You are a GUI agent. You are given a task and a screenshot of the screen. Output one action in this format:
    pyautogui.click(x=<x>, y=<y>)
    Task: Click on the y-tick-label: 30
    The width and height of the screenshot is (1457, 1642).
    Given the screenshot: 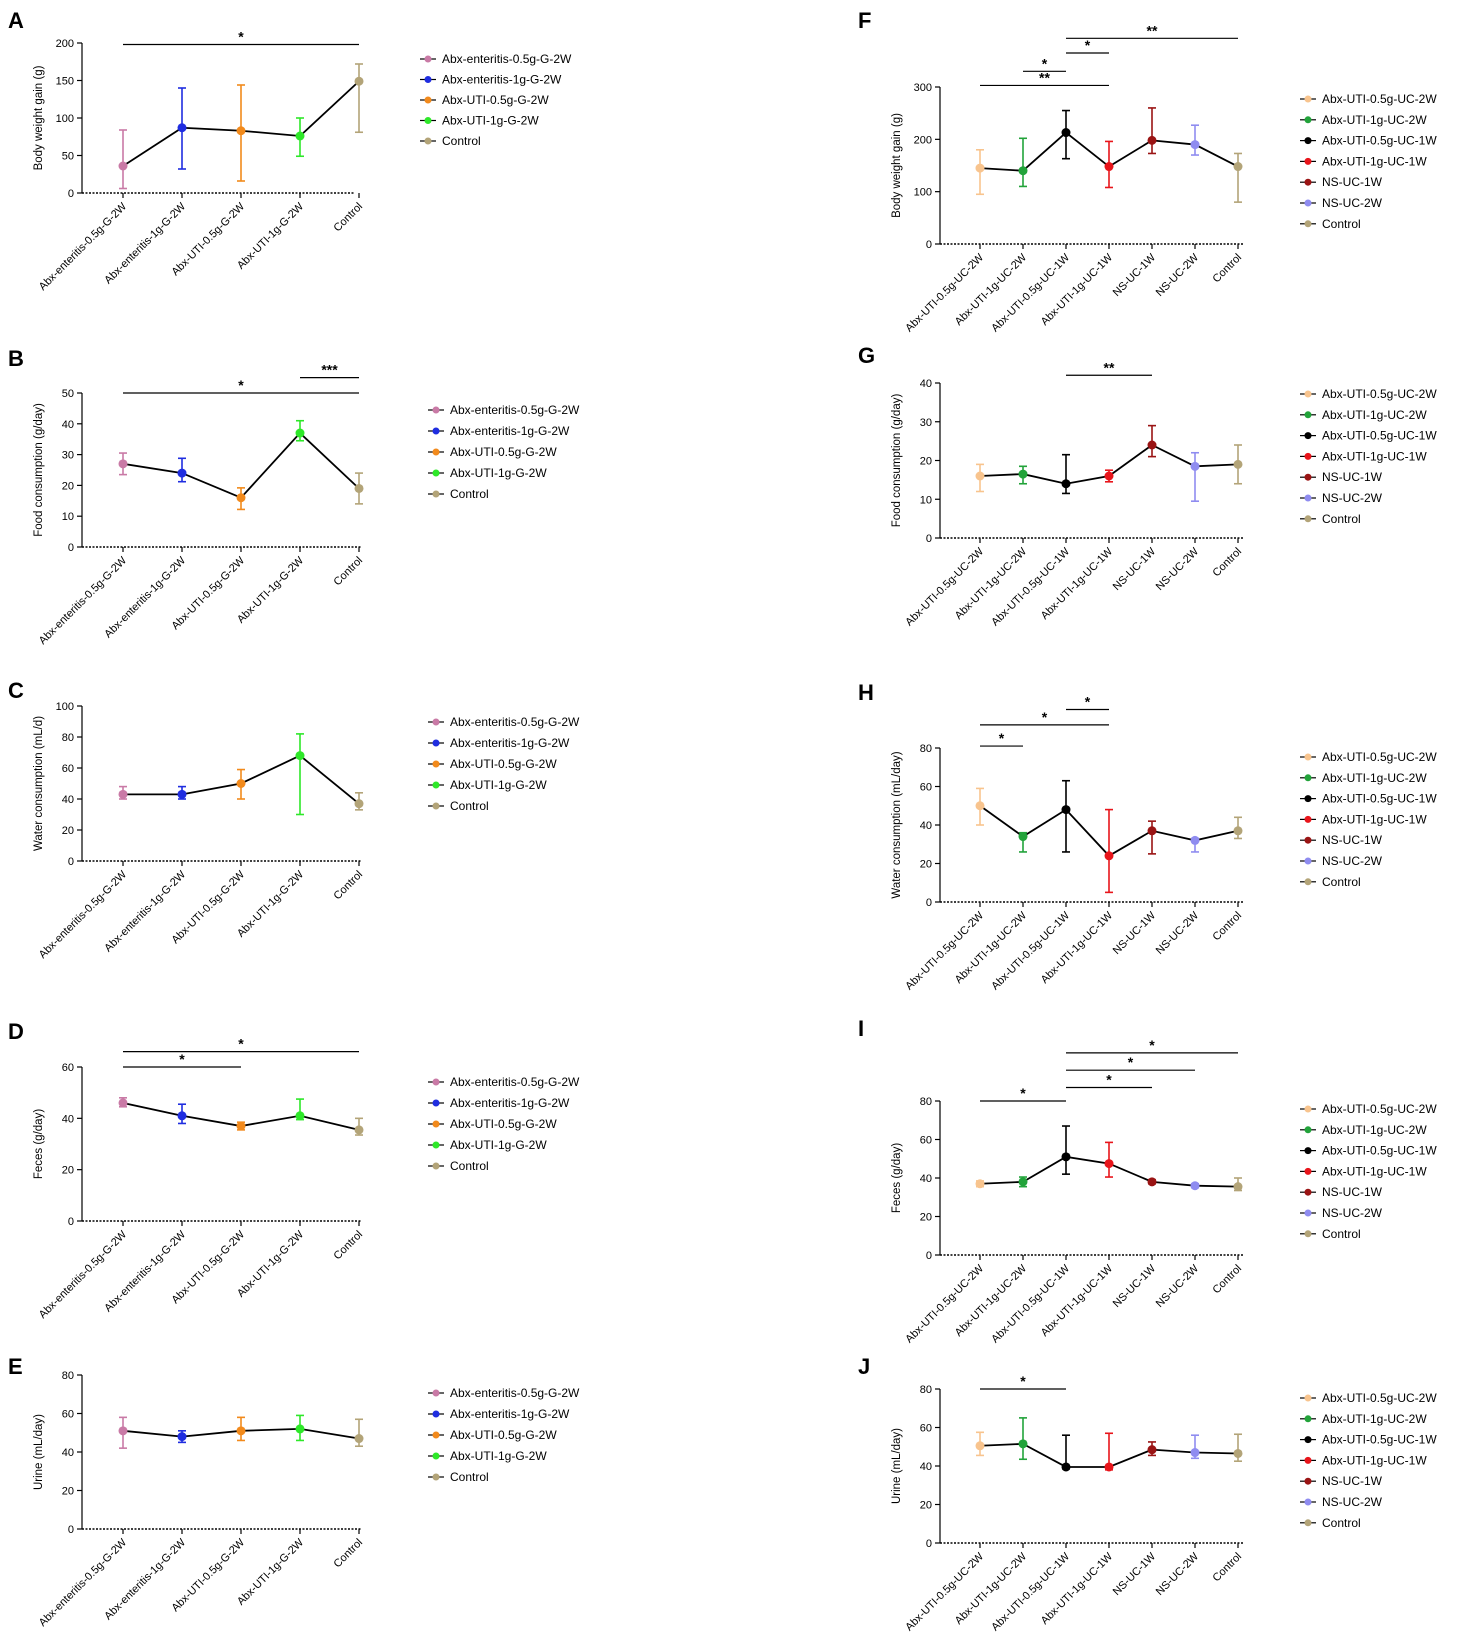 What is the action you would take?
    pyautogui.click(x=926, y=423)
    